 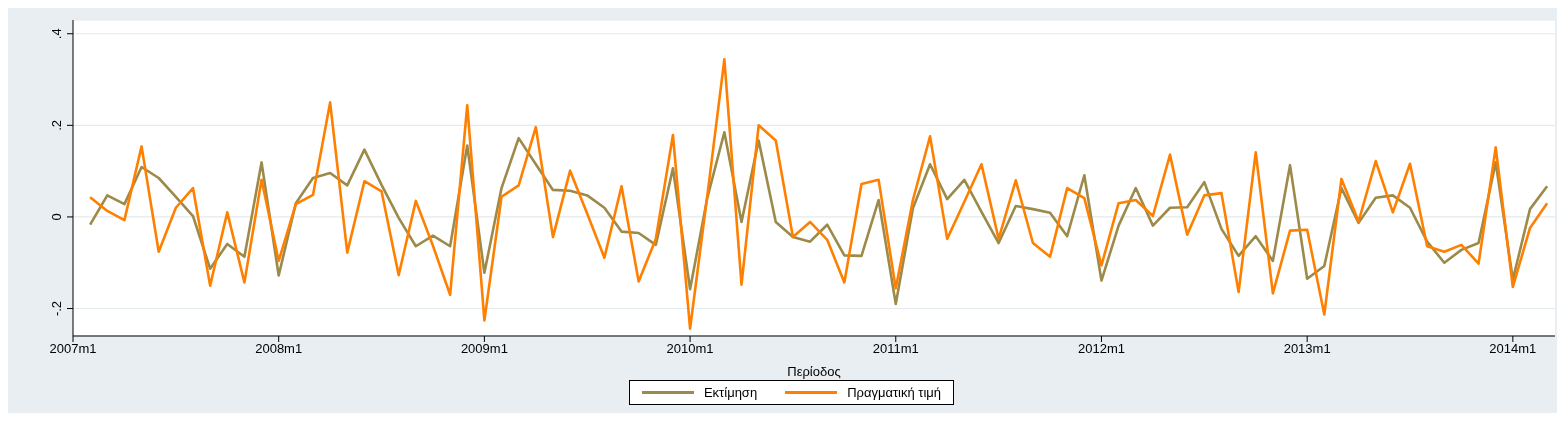 I want to click on y-tick-label: 0, so click(x=56, y=217).